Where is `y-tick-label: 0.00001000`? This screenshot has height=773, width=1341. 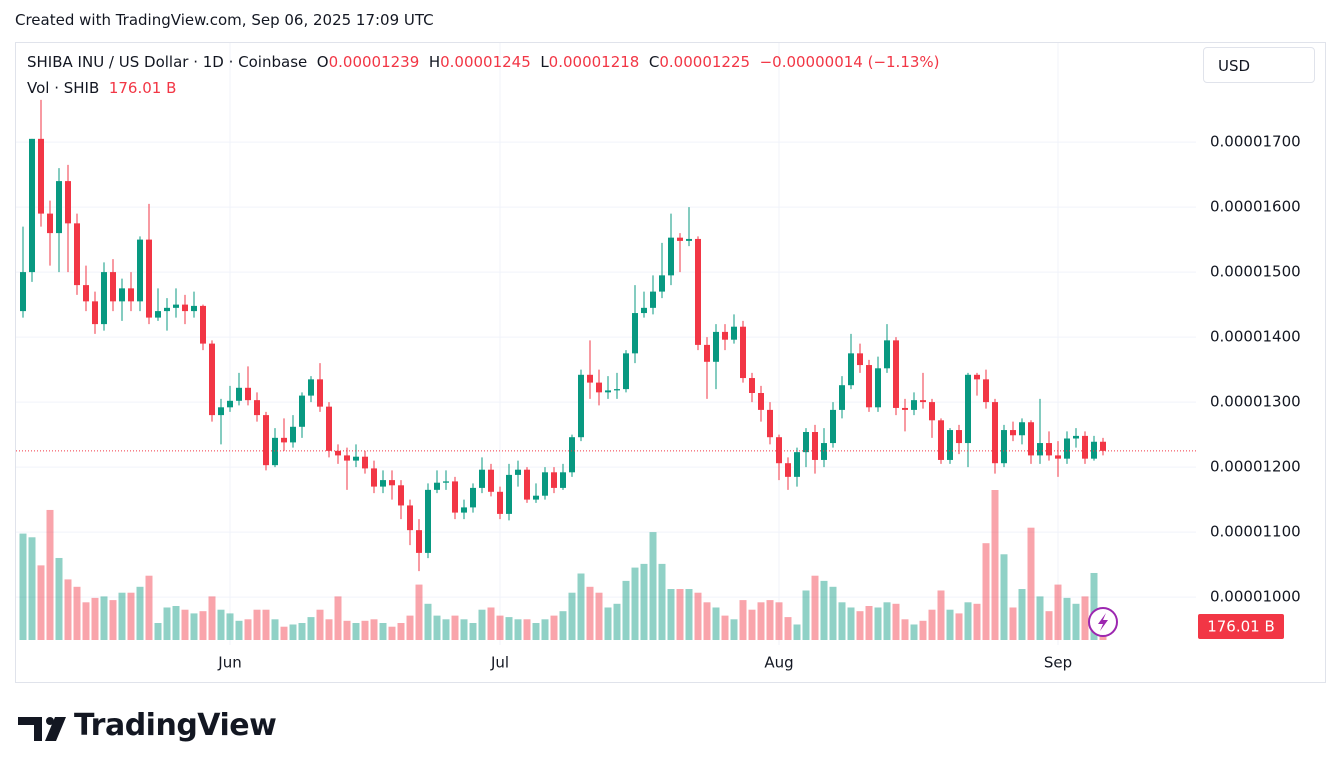
y-tick-label: 0.00001000 is located at coordinates (1255, 597).